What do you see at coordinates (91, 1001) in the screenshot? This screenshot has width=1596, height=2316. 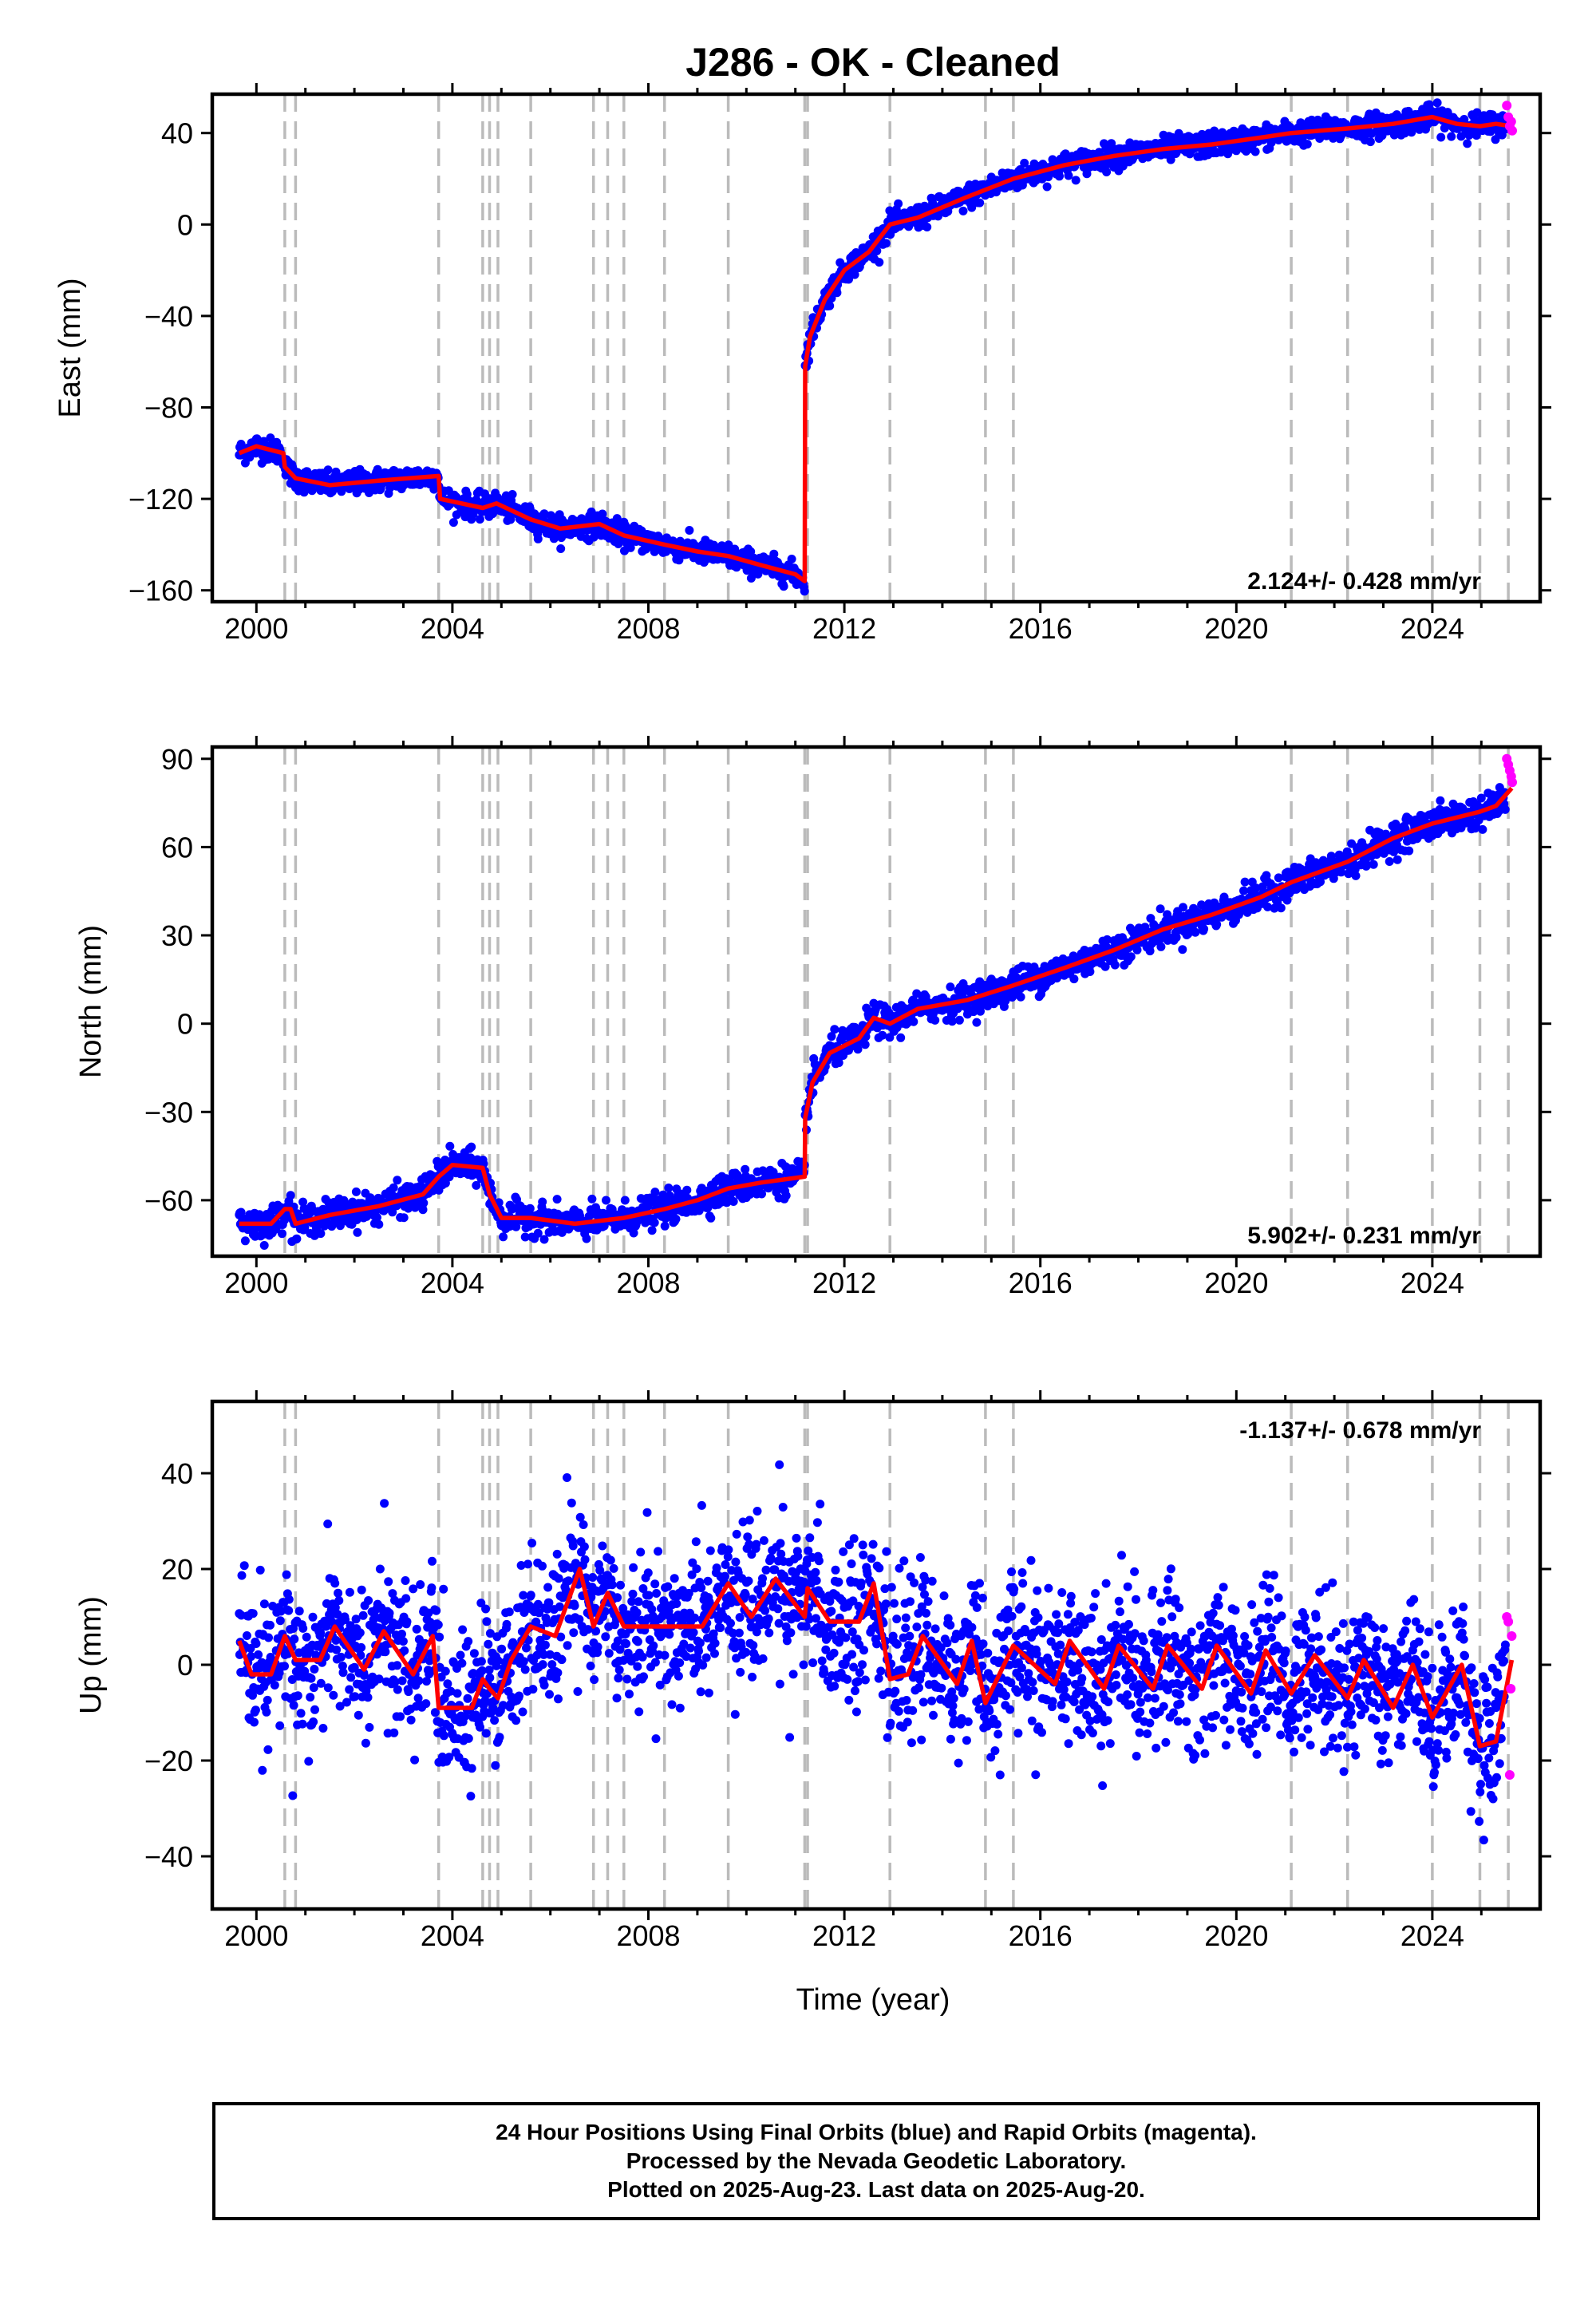 I see `y-axis-label: North (mm)` at bounding box center [91, 1001].